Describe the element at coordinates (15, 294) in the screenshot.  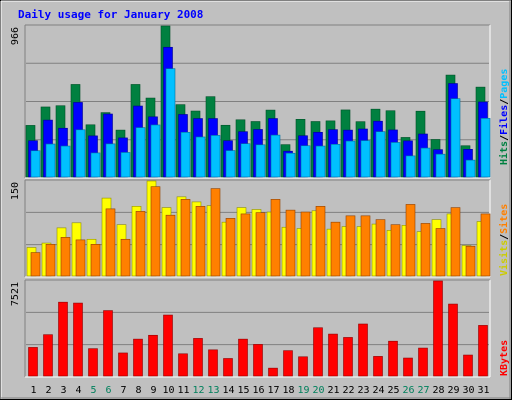
I see `panel-kbytes-max-label: 7521` at that location.